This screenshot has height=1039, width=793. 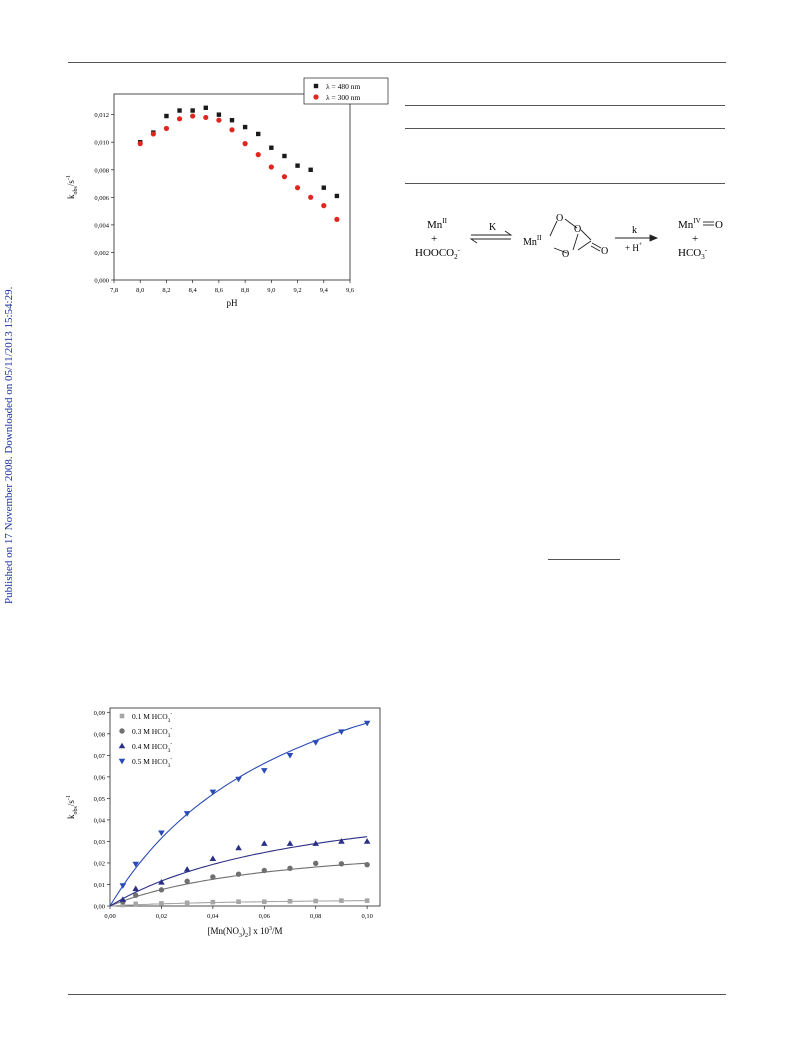 What do you see at coordinates (493, 227) in the screenshot?
I see `equilibrium-constant: K` at bounding box center [493, 227].